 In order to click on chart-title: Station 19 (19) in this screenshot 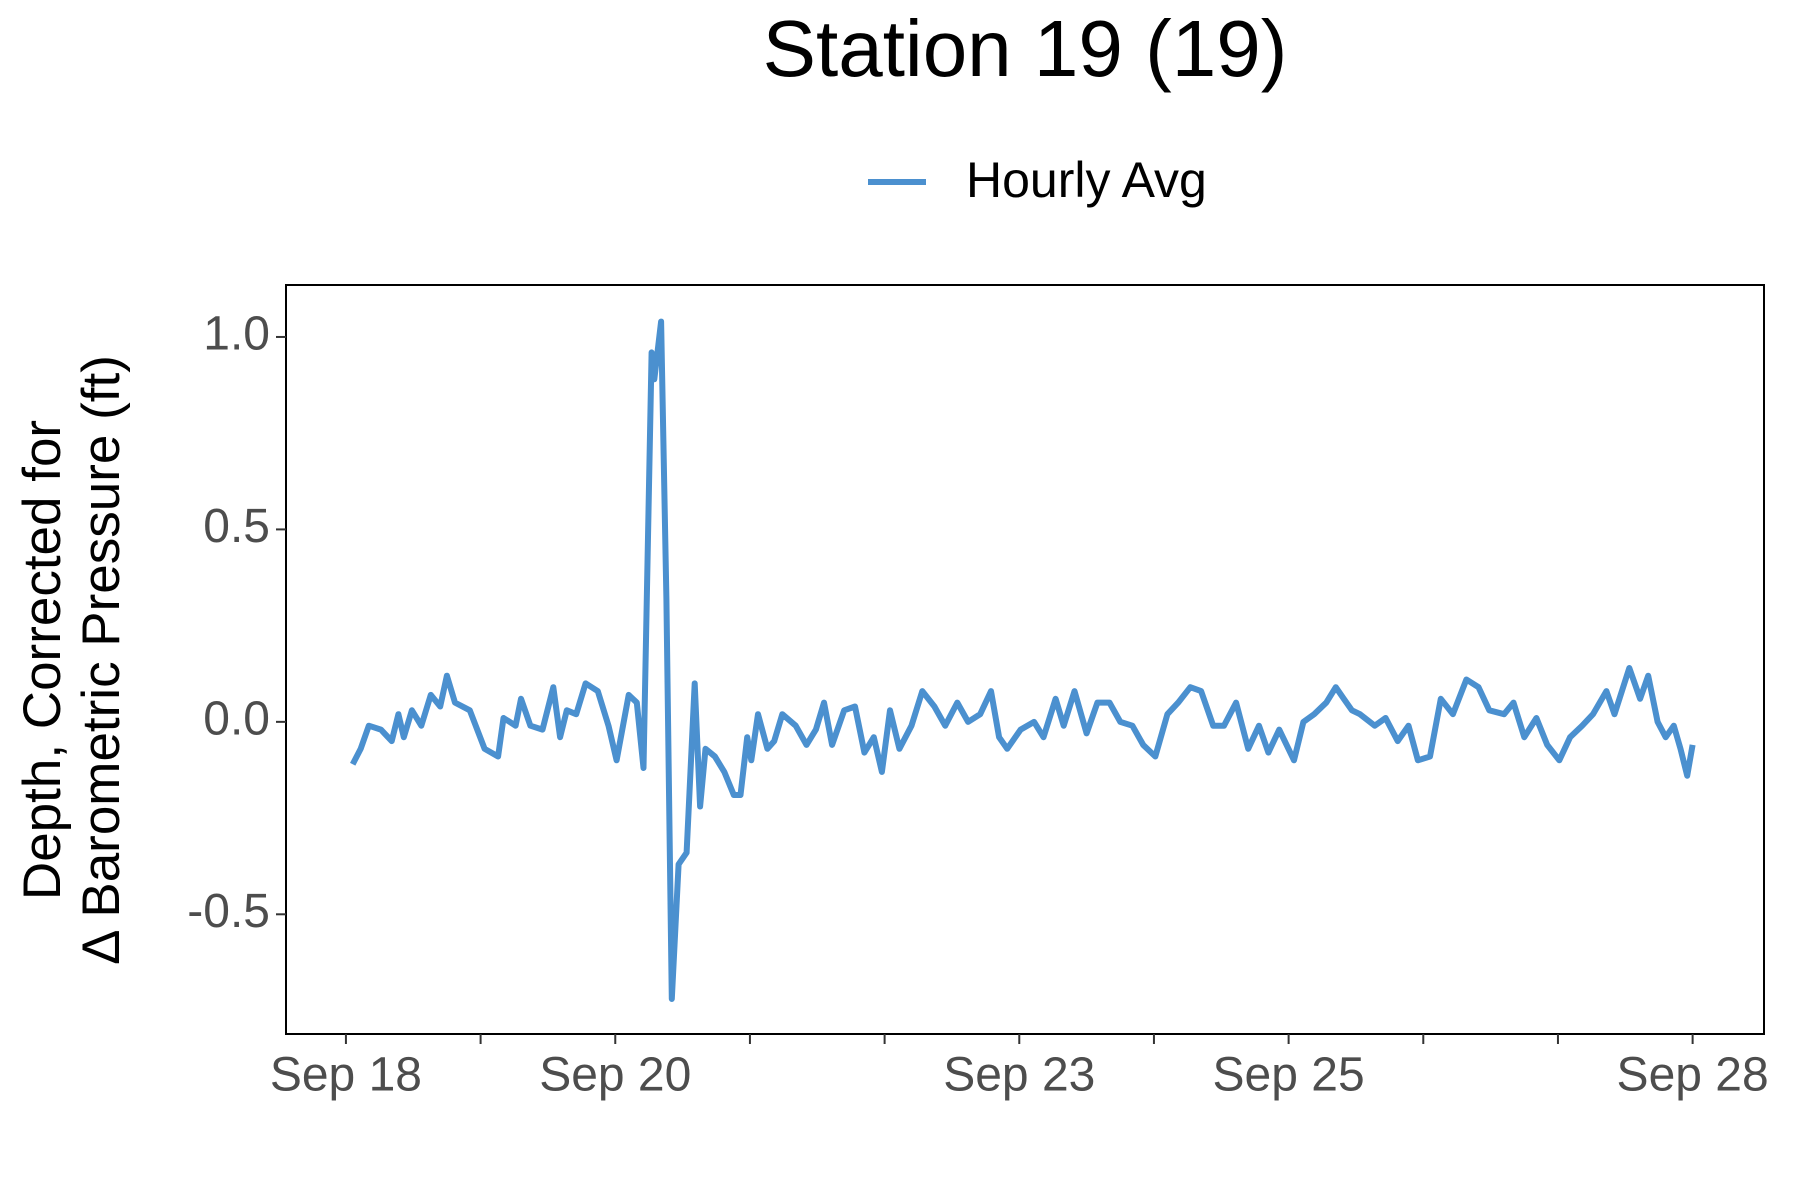, I will do `click(1025, 48)`.